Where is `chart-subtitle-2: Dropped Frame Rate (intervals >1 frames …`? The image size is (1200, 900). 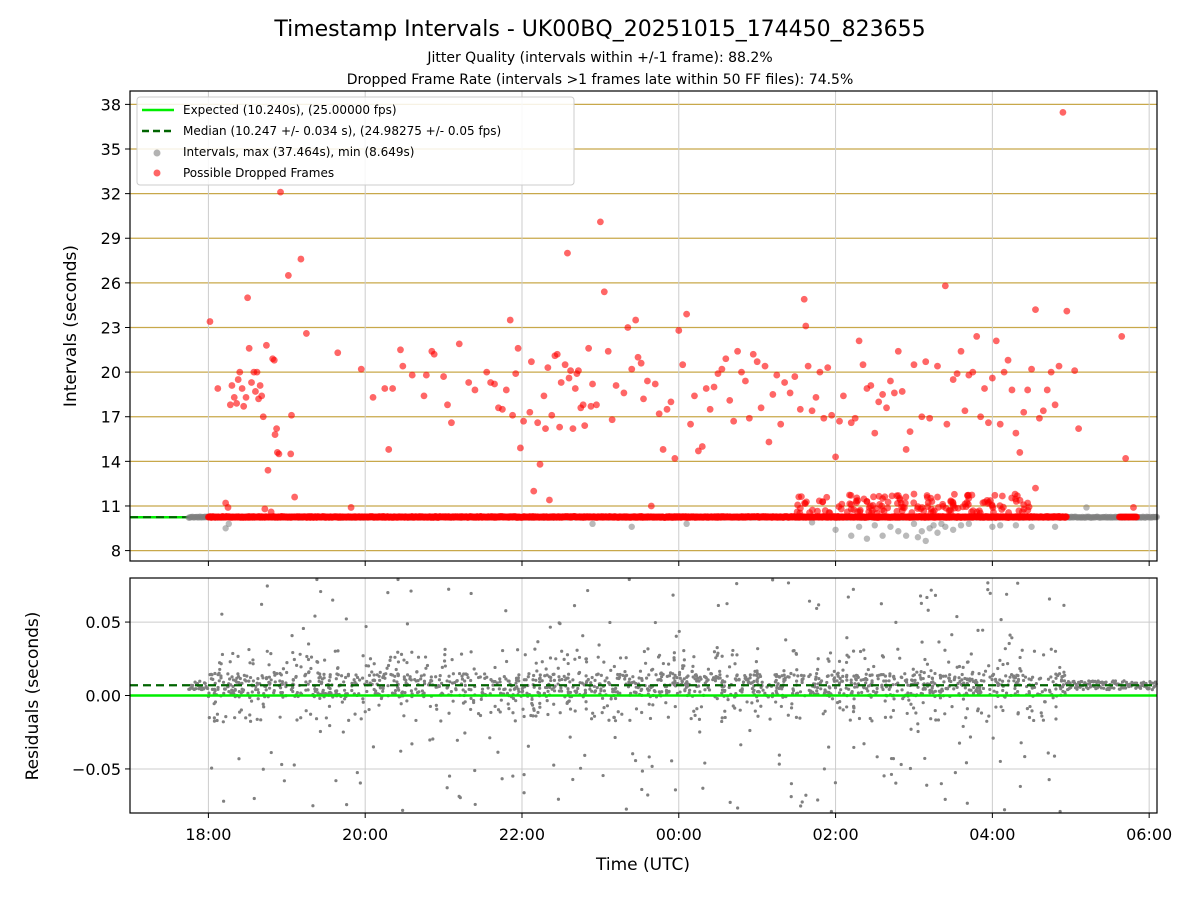 chart-subtitle-2: Dropped Frame Rate (intervals >1 frames … is located at coordinates (600, 80).